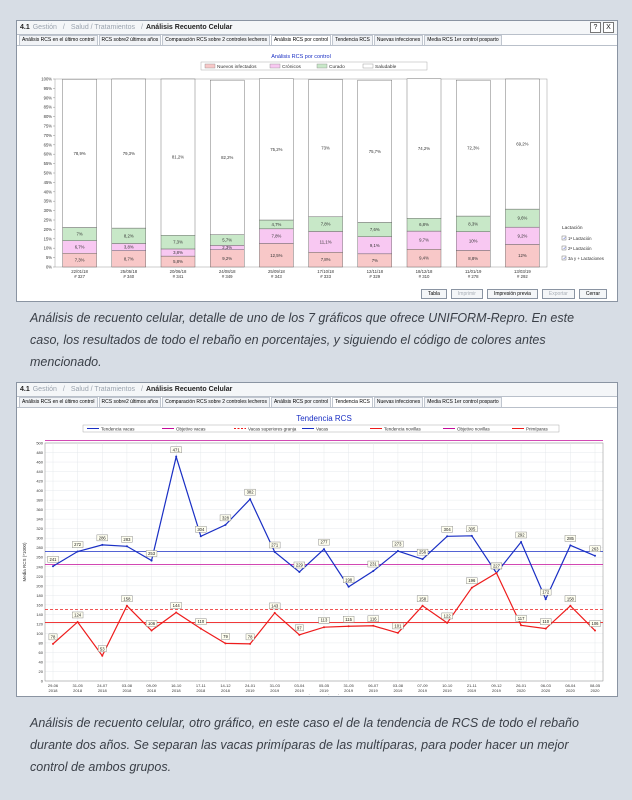 The image size is (632, 800). I want to click on lactacion-label: 2ª Lactación, so click(580, 248).